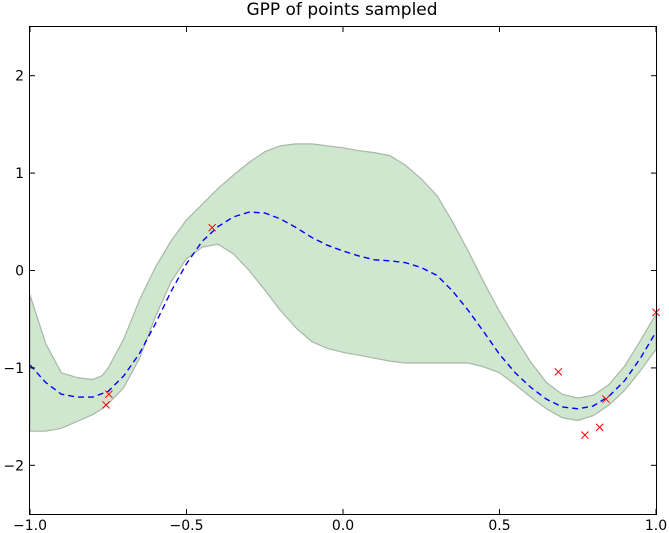  What do you see at coordinates (13, 369) in the screenshot?
I see `y-tick-label: −1` at bounding box center [13, 369].